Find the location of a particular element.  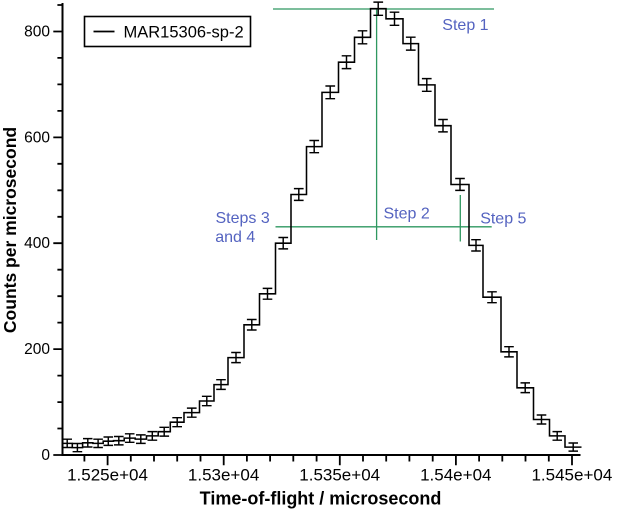

svg-text: Step 5 is located at coordinates (503, 218).